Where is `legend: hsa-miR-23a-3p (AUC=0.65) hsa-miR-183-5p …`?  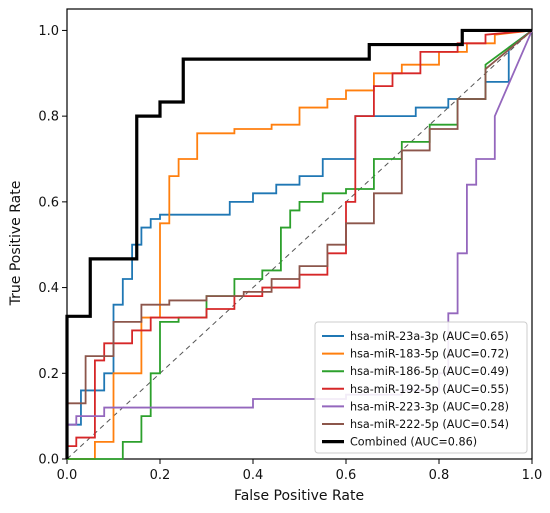
legend: hsa-miR-23a-3p (AUC=0.65) hsa-miR-183-5p … is located at coordinates (421, 387).